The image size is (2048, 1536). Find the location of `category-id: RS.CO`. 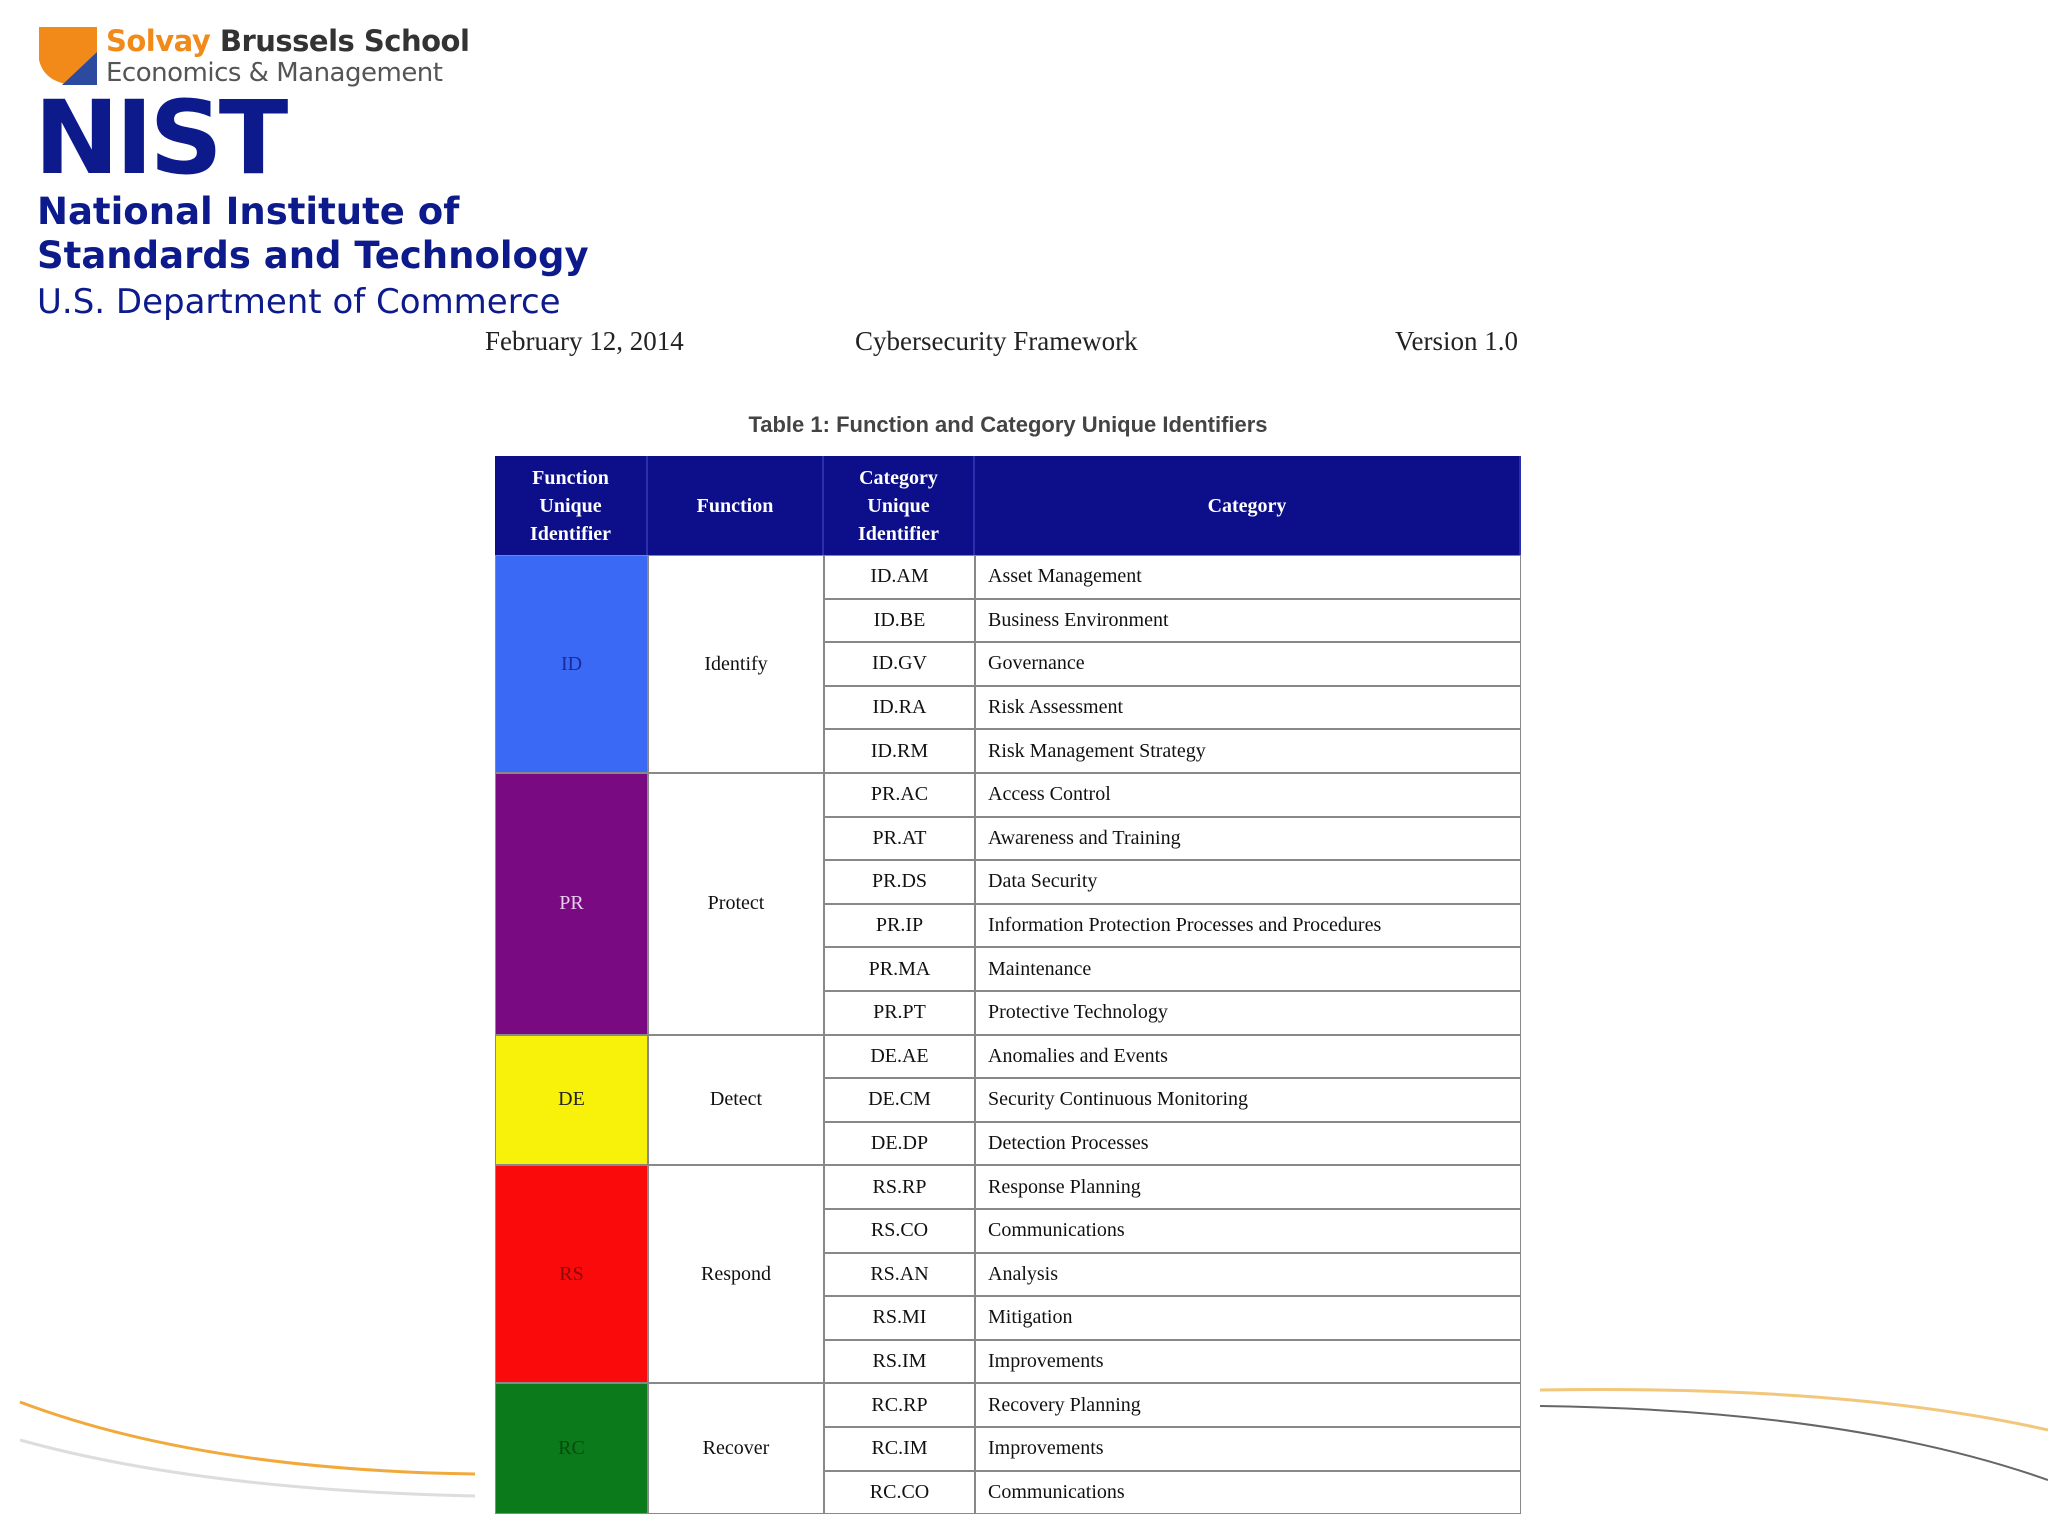

category-id: RS.CO is located at coordinates (899, 1231).